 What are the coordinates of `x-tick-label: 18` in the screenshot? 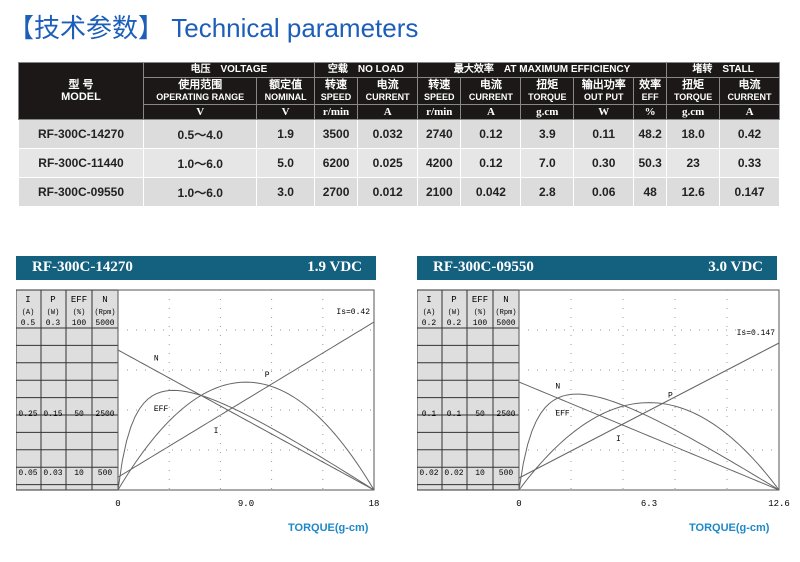 It's located at (374, 504).